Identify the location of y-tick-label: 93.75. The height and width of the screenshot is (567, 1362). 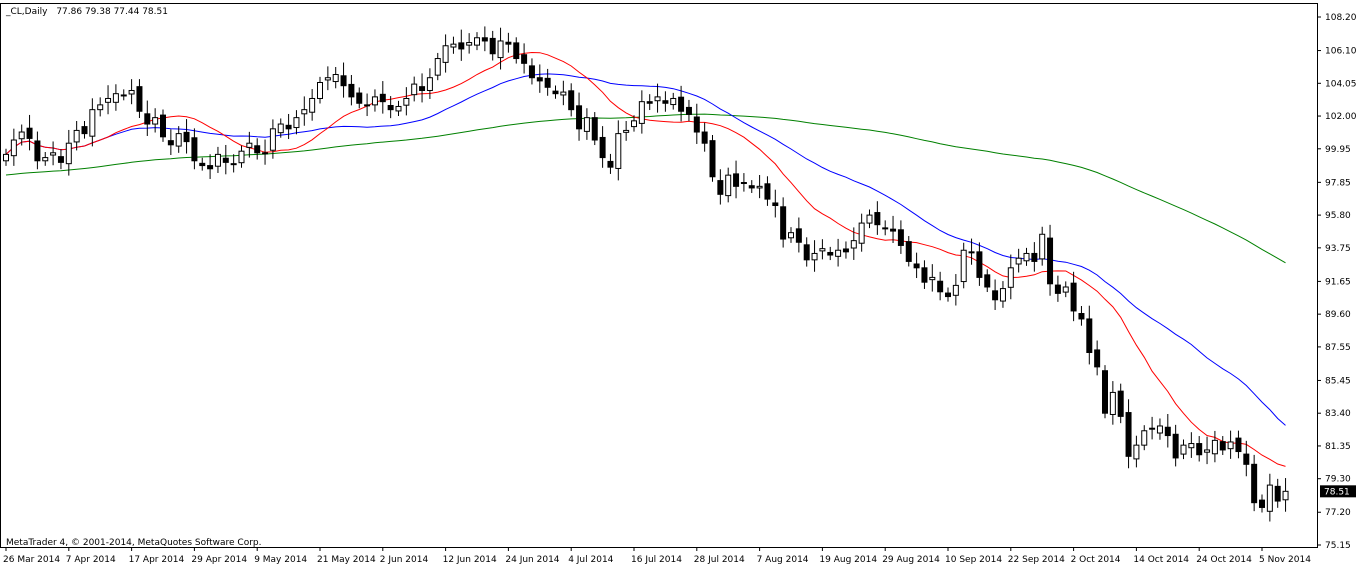
(1338, 249).